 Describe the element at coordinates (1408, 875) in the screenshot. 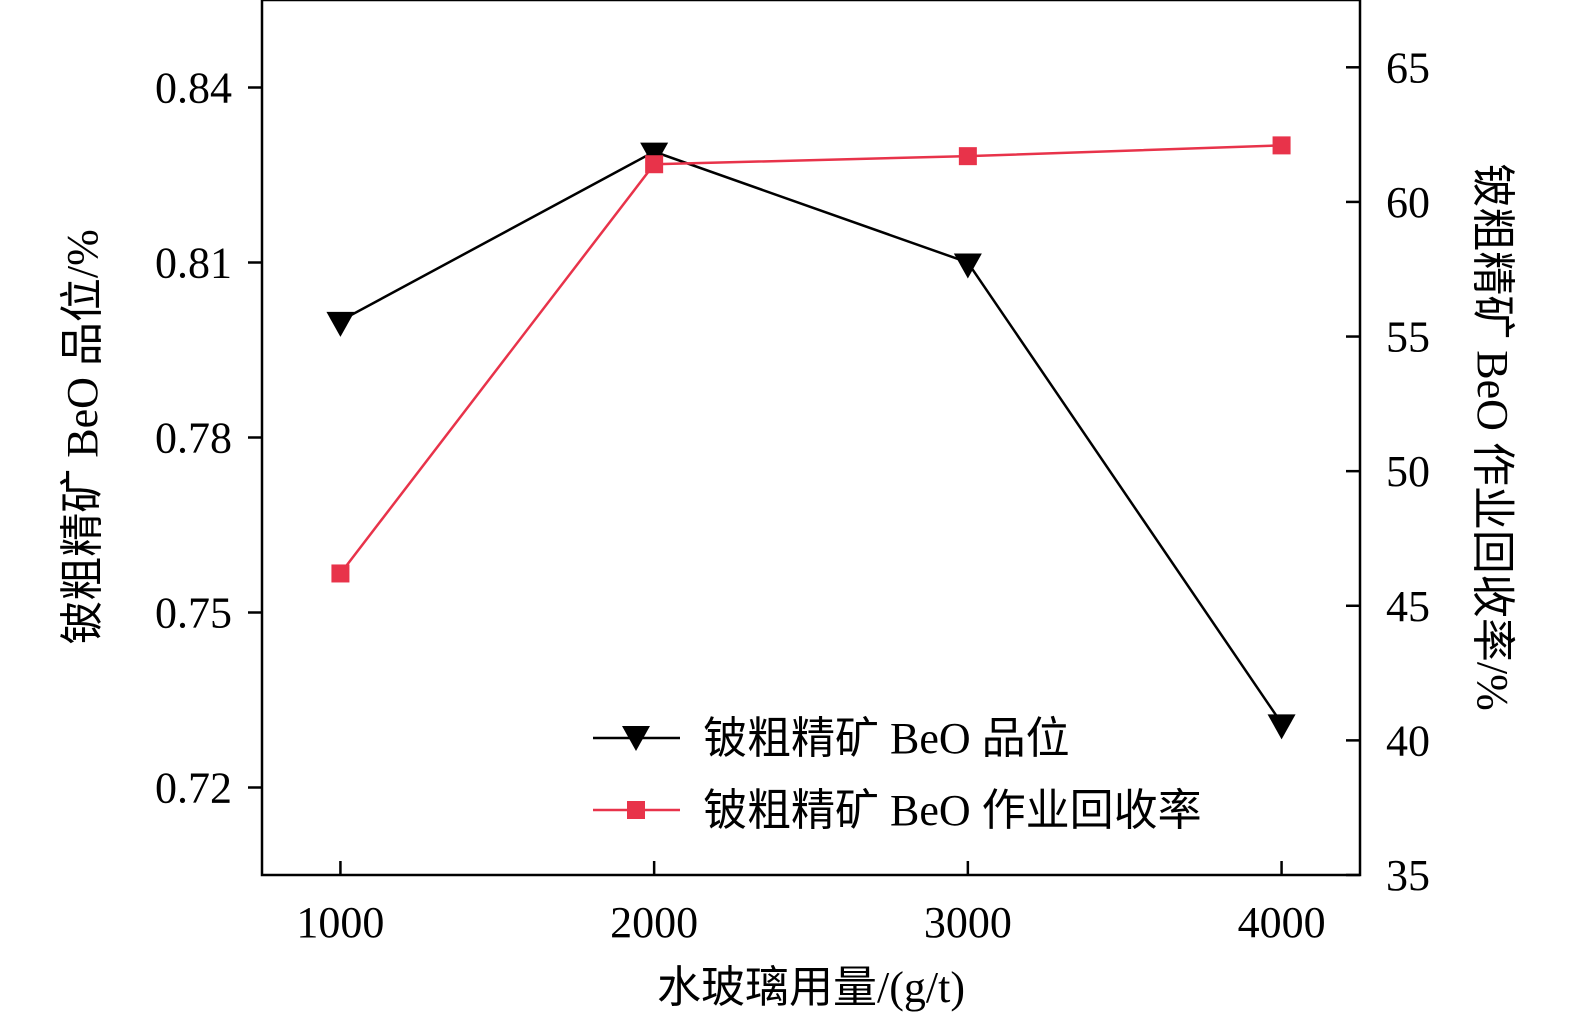

I see `right-tick-label: 35` at that location.